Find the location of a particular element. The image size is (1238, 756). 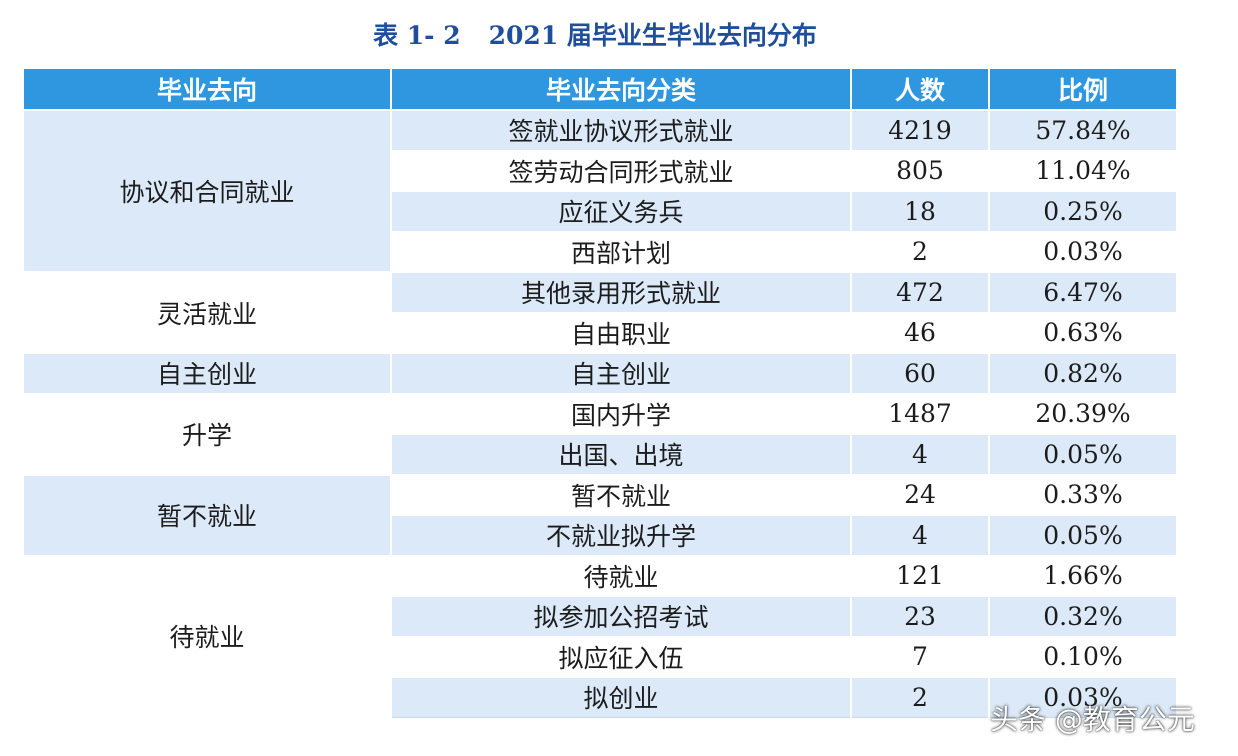

ratio-cell: 0.25% is located at coordinates (1083, 211).